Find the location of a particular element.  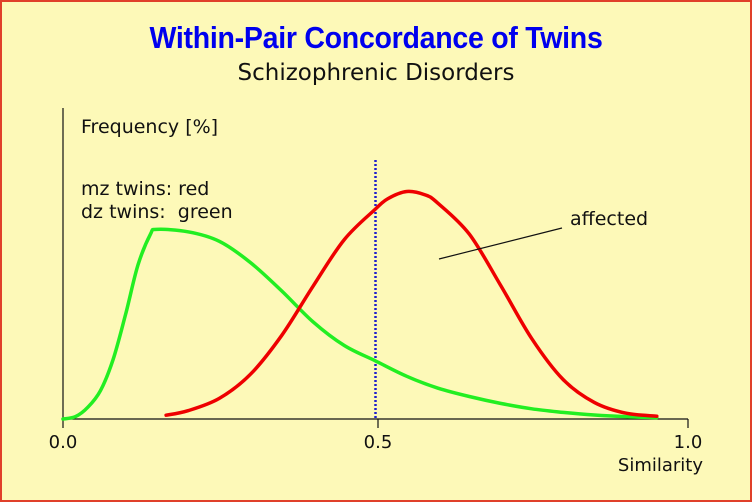

y-axis-label: Frequency [%] is located at coordinates (149, 127).